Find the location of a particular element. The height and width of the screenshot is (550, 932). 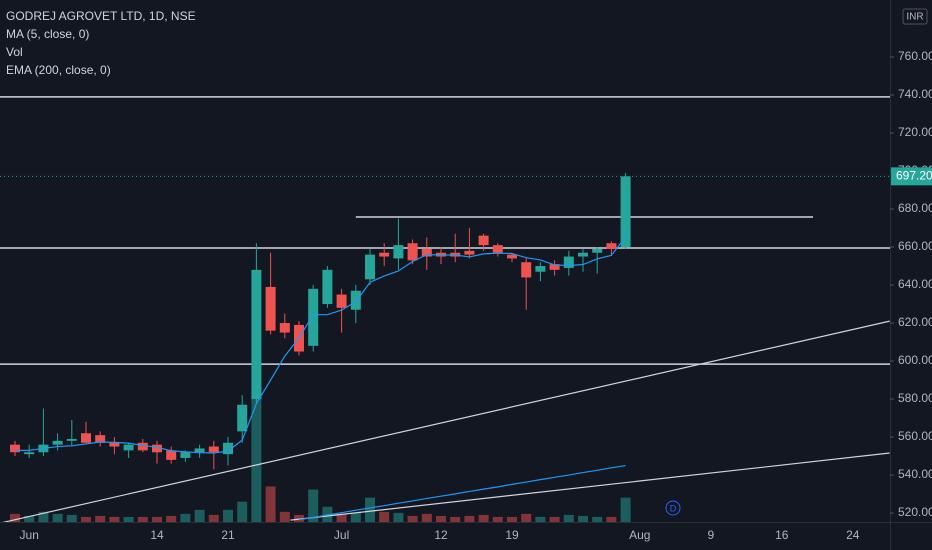

currency-box is located at coordinates (915, 16).